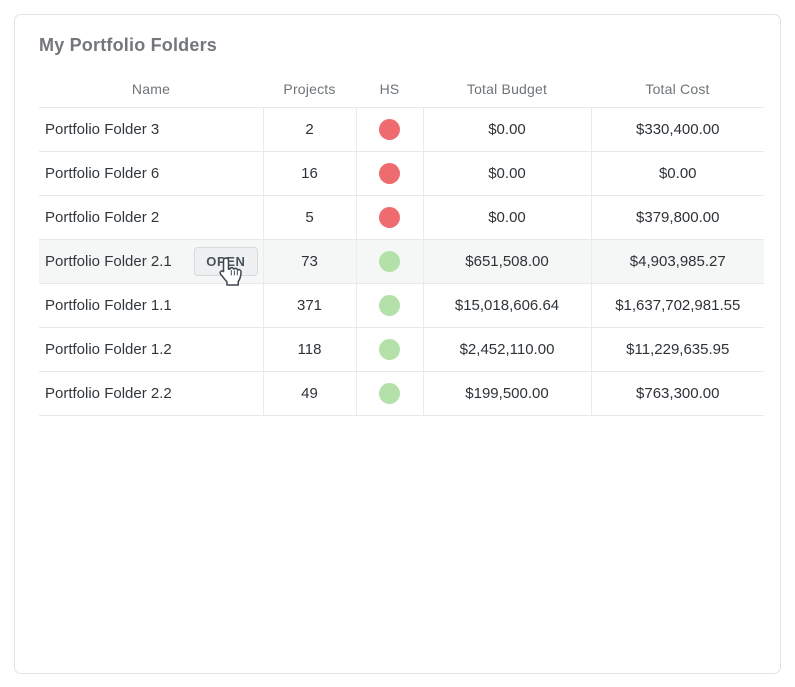 This screenshot has height=687, width=795. What do you see at coordinates (151, 305) in the screenshot?
I see `folder-name: Portfolio Folder 1.1` at bounding box center [151, 305].